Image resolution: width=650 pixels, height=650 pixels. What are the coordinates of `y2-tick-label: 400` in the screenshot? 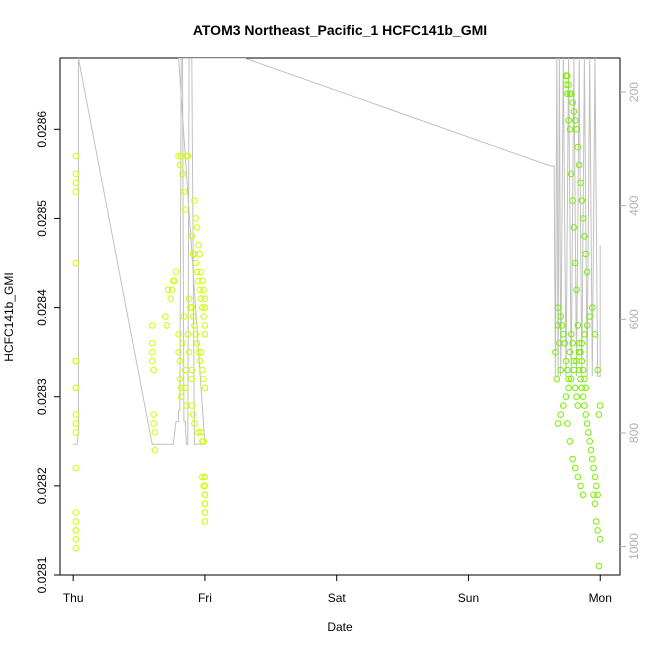 It's located at (634, 205).